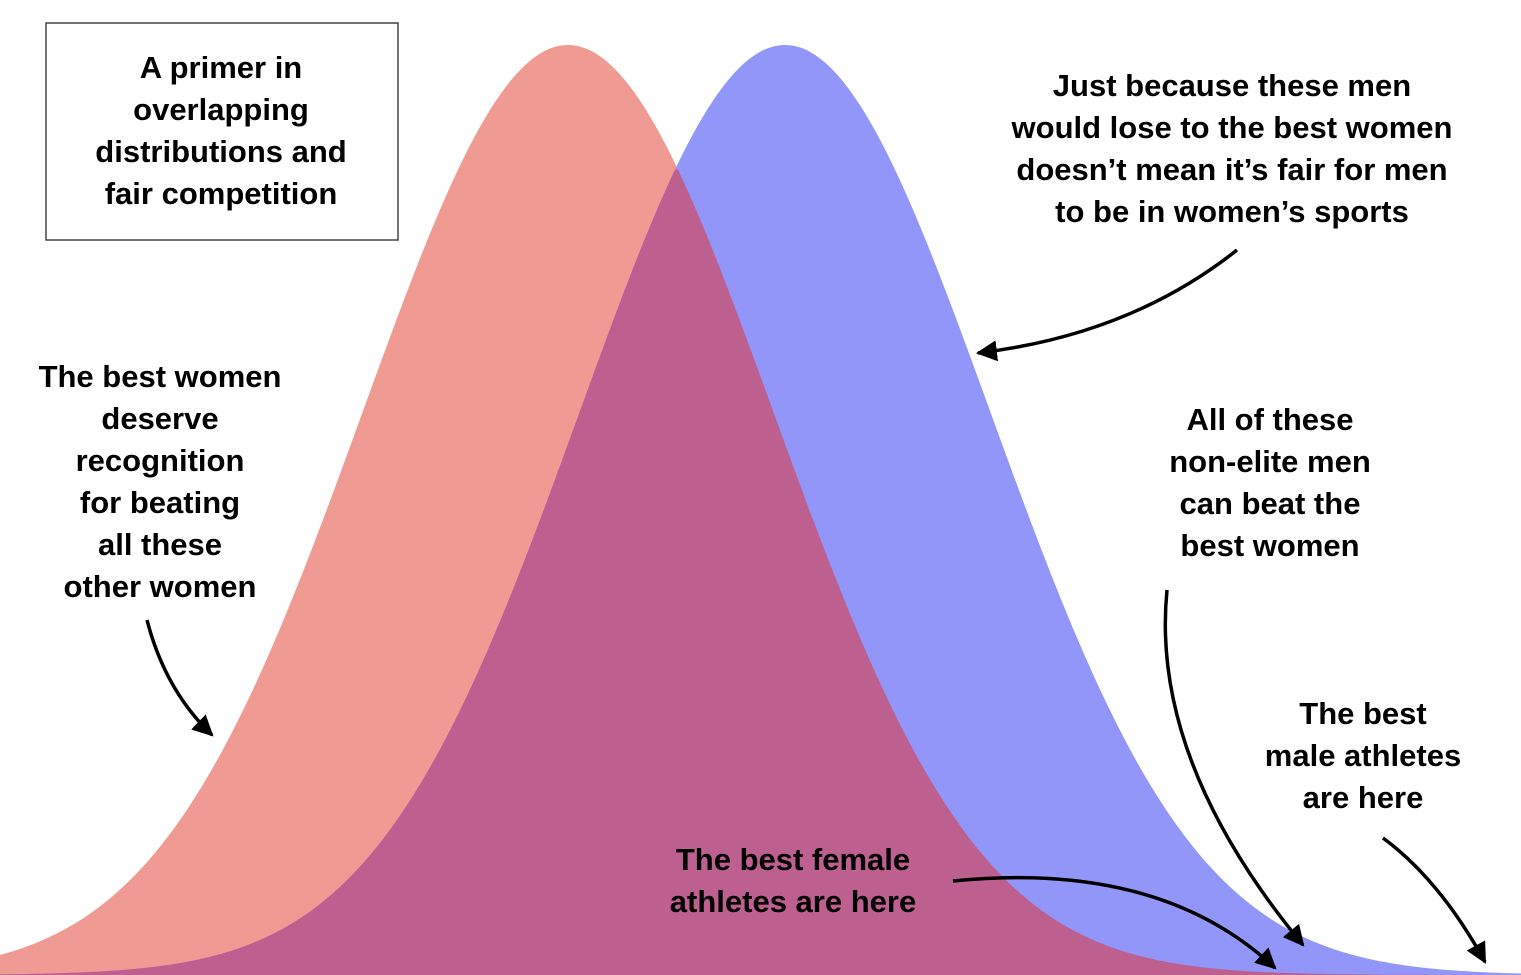 The width and height of the screenshot is (1521, 975). Describe the element at coordinates (1270, 503) in the screenshot. I see `annotation-line: can beat the` at that location.